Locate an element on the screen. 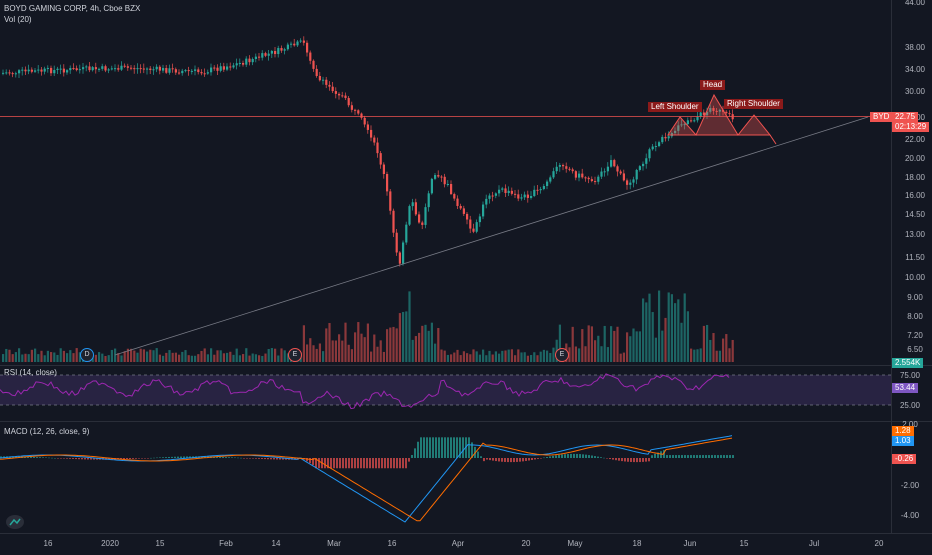 The width and height of the screenshot is (932, 555). left-shoulder-label: Left Shoulder is located at coordinates (675, 107).